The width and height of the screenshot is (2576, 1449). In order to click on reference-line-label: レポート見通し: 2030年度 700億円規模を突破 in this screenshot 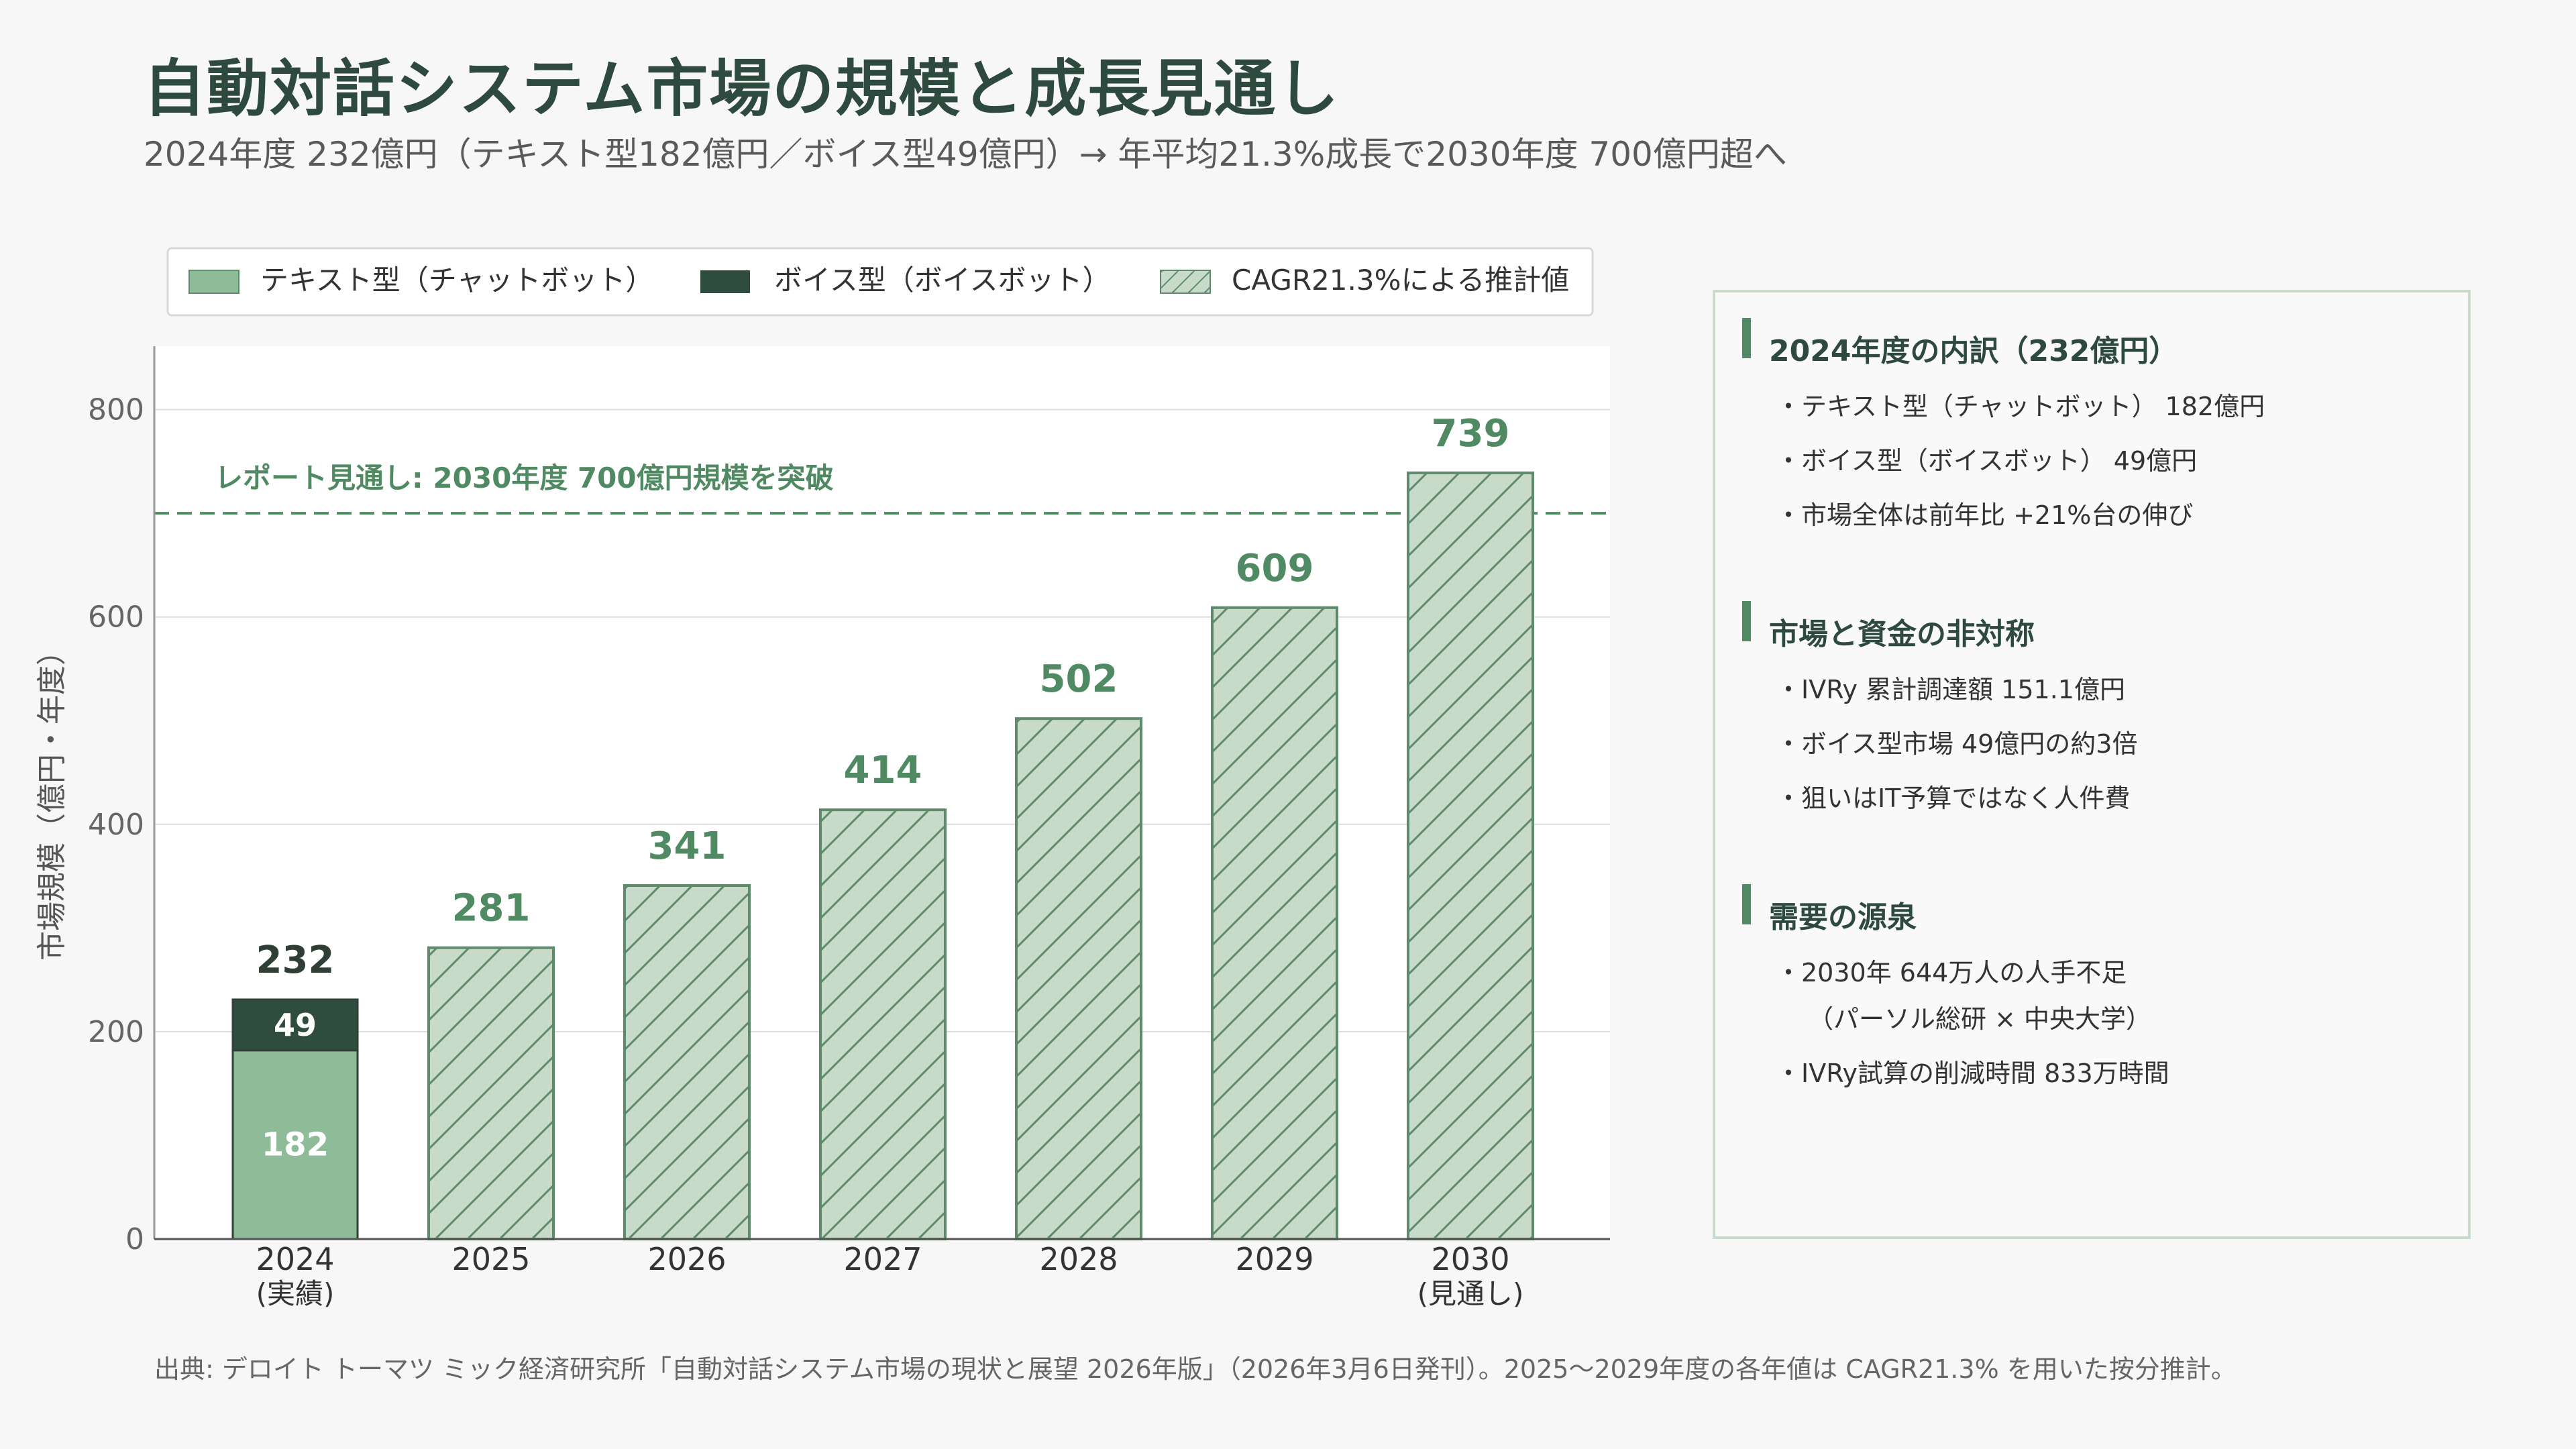, I will do `click(524, 478)`.